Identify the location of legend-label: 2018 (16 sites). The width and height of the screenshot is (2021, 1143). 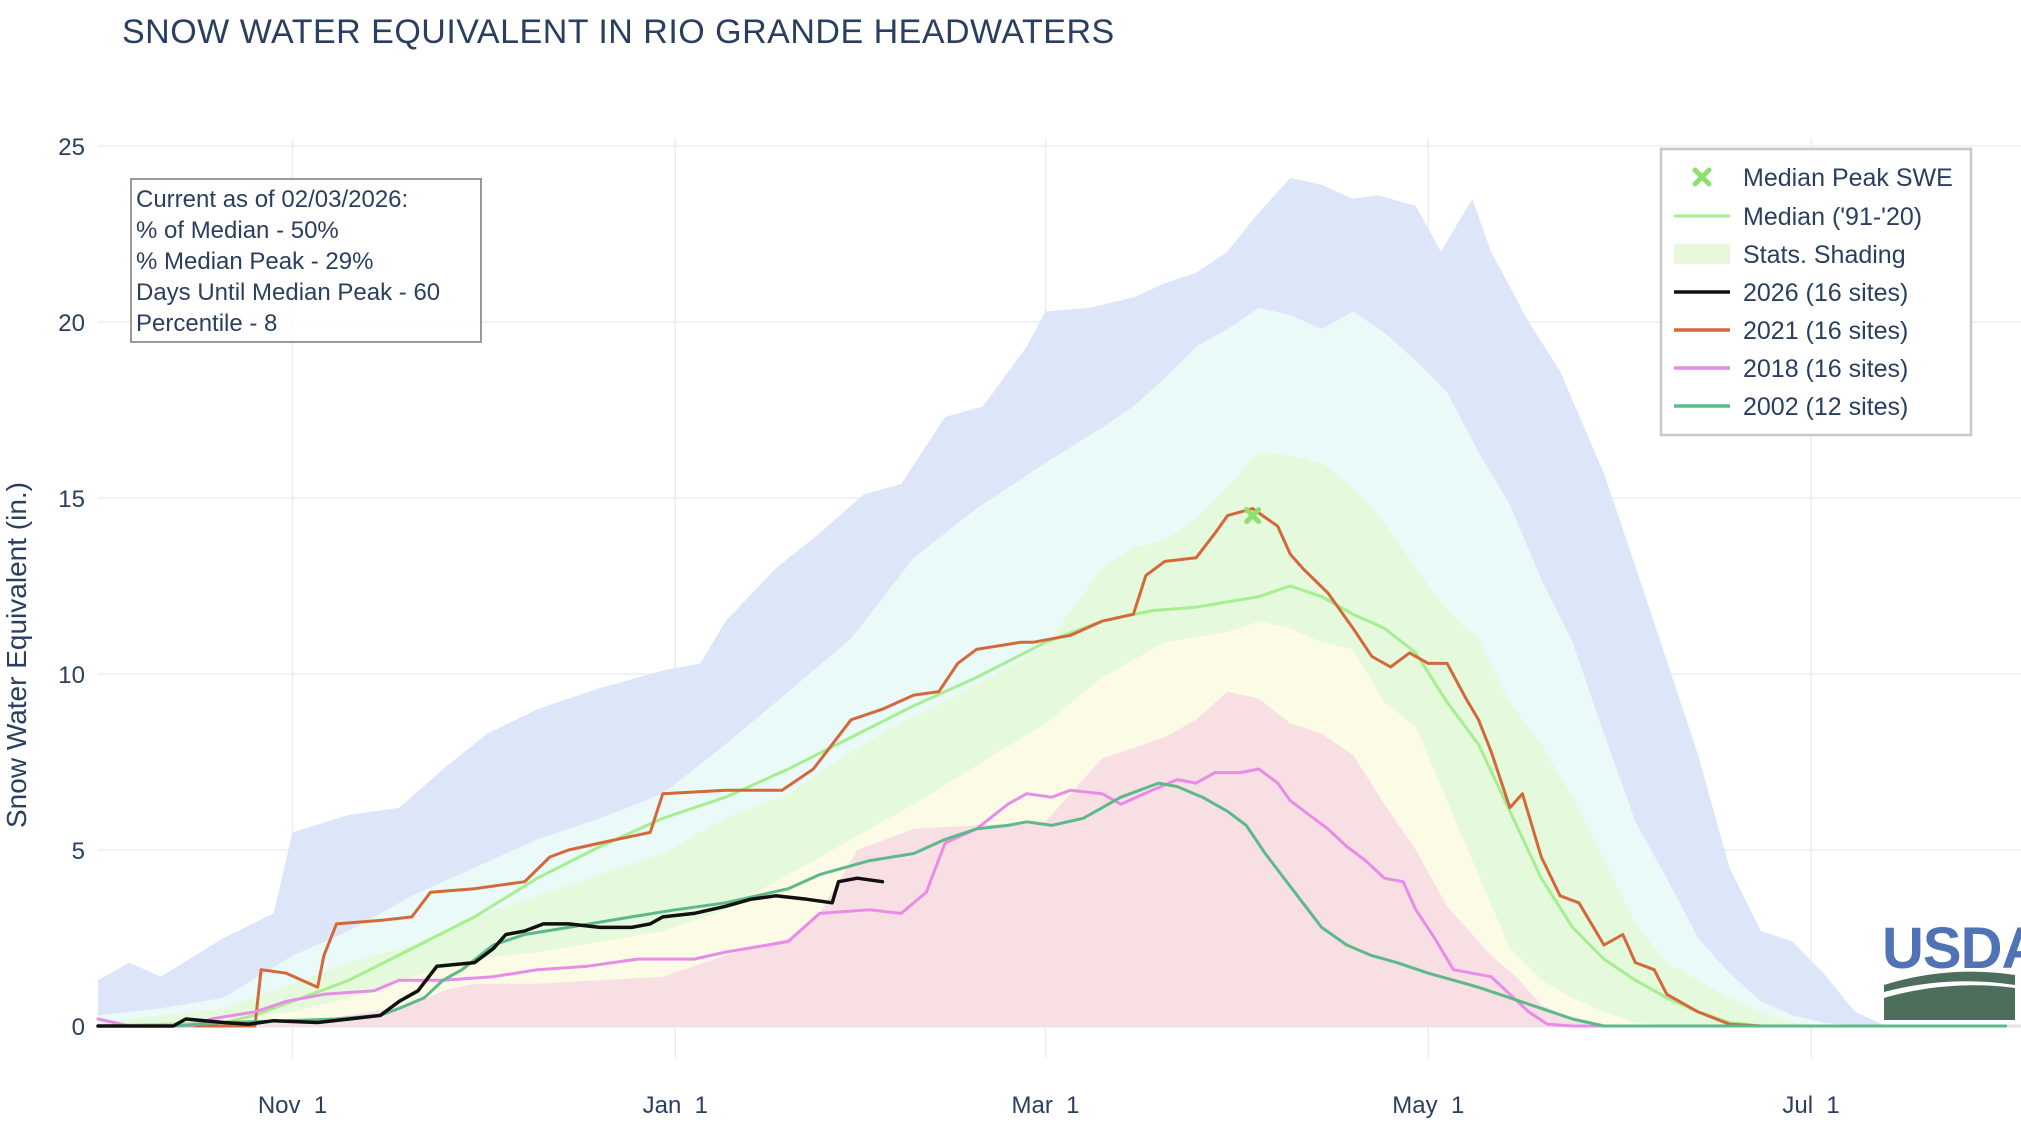
(1825, 369).